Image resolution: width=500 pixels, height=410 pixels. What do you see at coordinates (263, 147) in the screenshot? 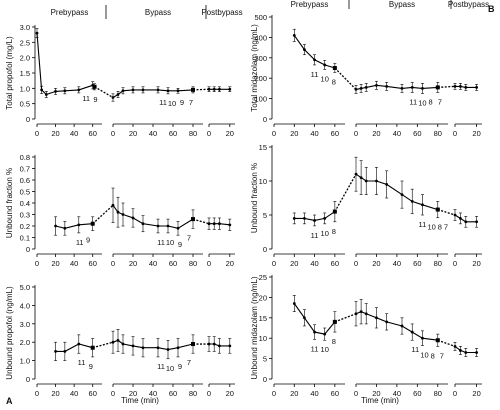
I see `y-tick-label: 15` at bounding box center [263, 147].